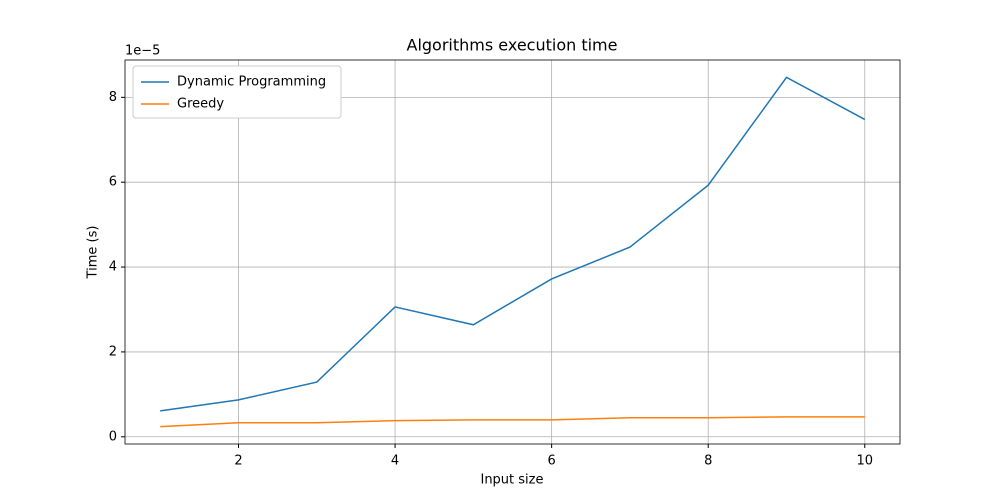 The height and width of the screenshot is (500, 1000). Describe the element at coordinates (864, 461) in the screenshot. I see `x-tick-label: 10` at that location.